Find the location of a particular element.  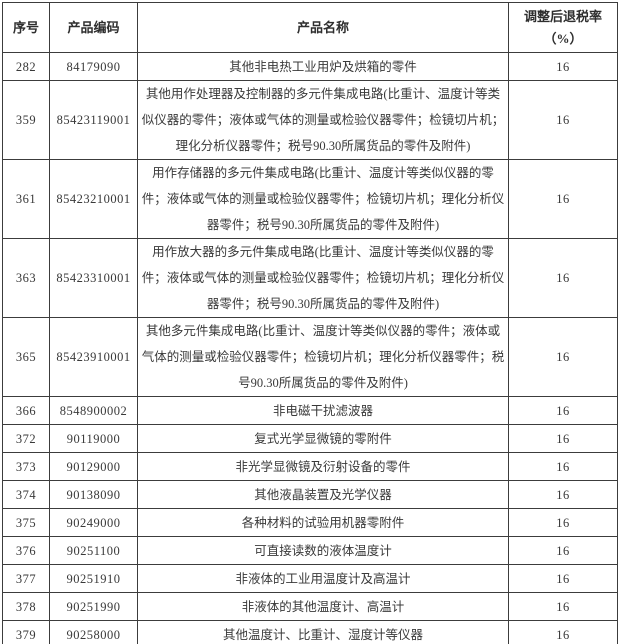

table-row: 377 90251910 非液体的工业用温度计及高温计 16 is located at coordinates (310, 578).